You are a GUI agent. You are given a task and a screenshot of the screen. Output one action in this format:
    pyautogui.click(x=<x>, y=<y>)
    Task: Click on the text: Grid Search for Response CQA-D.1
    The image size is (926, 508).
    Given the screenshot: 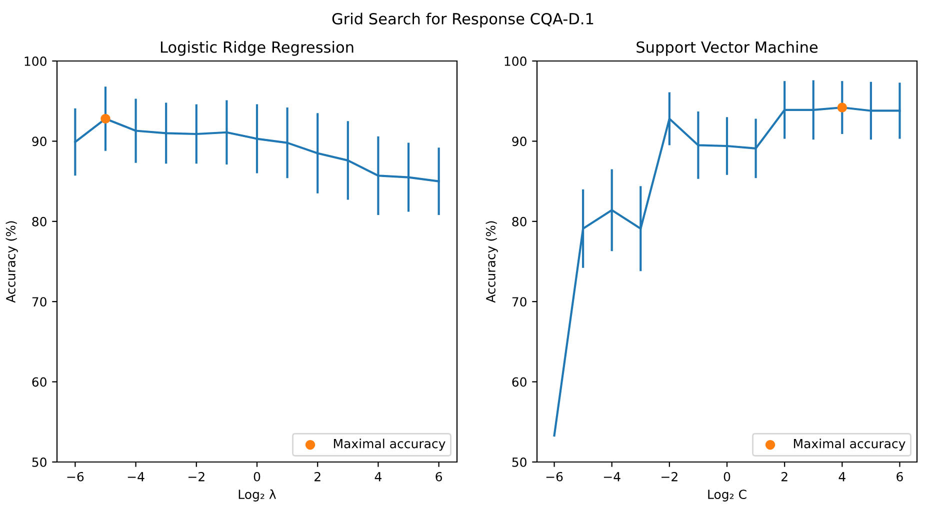 What is the action you would take?
    pyautogui.click(x=463, y=20)
    